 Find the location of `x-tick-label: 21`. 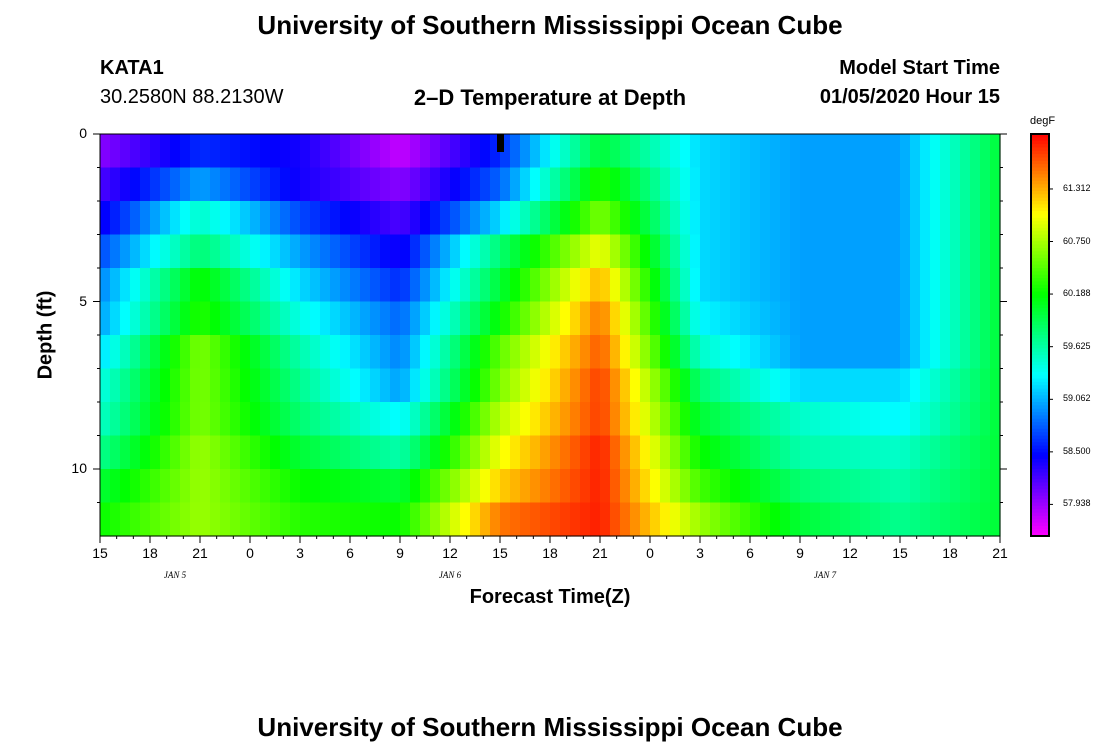

x-tick-label: 21 is located at coordinates (600, 553).